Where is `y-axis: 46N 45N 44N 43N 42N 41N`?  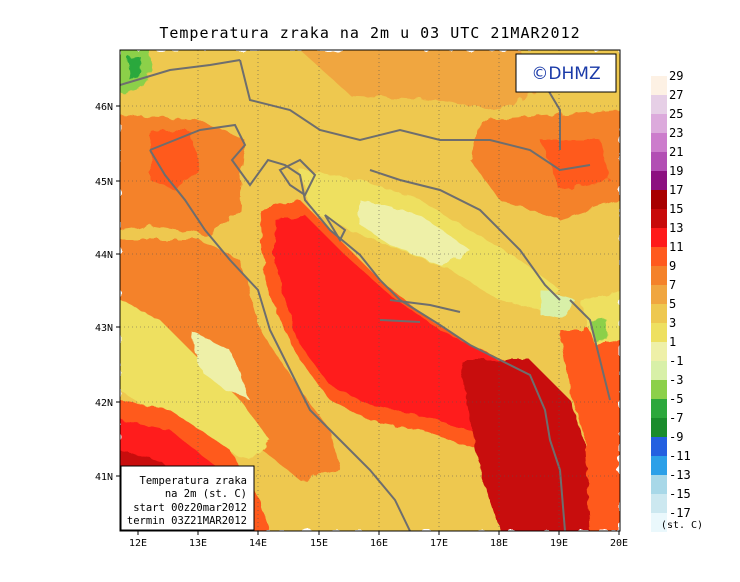 y-axis: 46N 45N 44N 43N 42N 41N is located at coordinates (107, 292).